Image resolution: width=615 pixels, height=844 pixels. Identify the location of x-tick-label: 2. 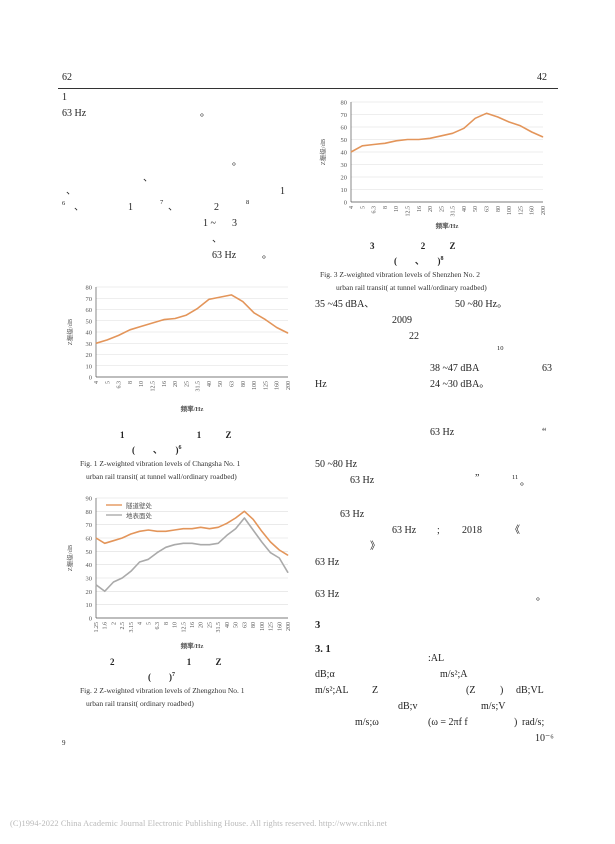
(114, 623).